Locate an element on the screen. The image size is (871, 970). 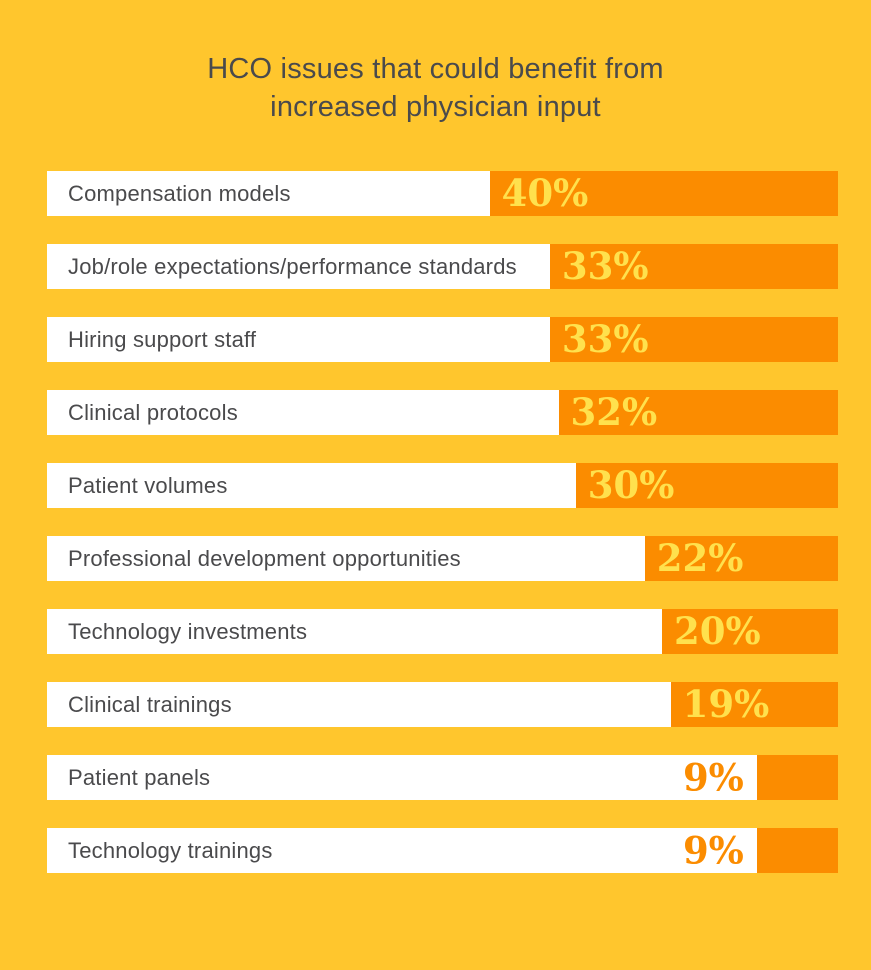
bar-fill: 40% is located at coordinates (663, 193).